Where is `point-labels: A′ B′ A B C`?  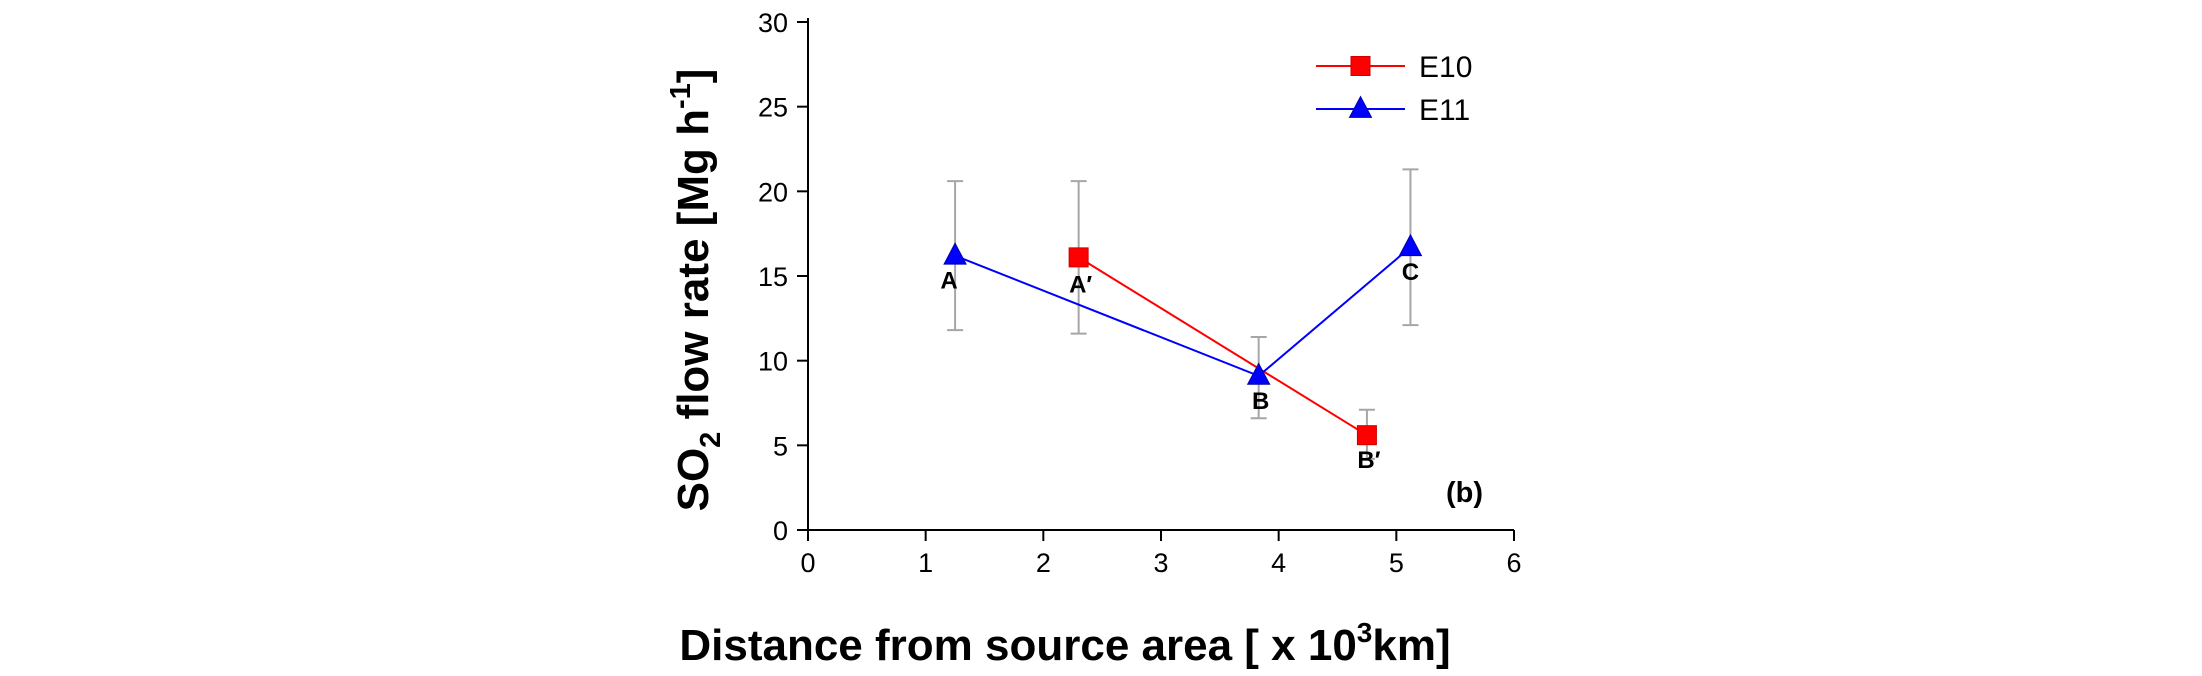
point-labels: A′ B′ A B C is located at coordinates (1179, 366).